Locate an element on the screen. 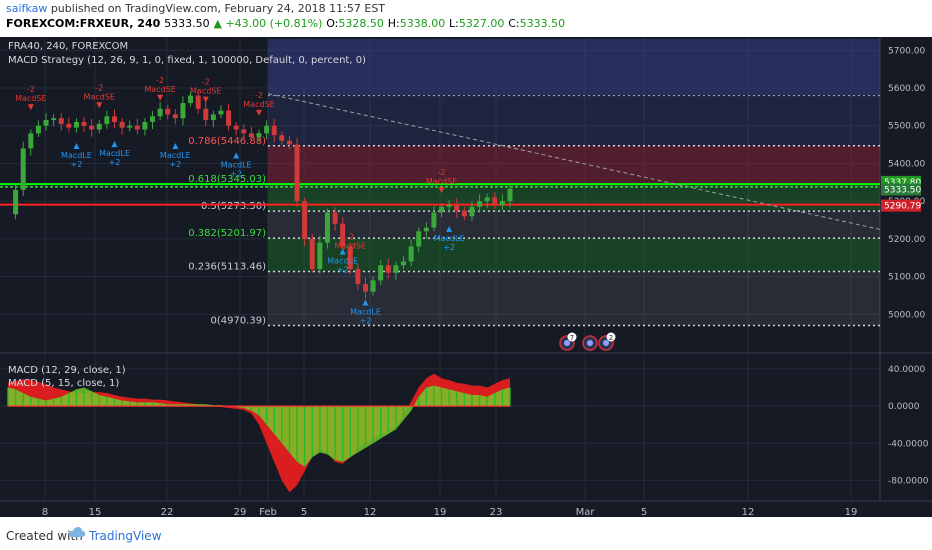 The height and width of the screenshot is (550, 932). event-count: 2 is located at coordinates (611, 338).